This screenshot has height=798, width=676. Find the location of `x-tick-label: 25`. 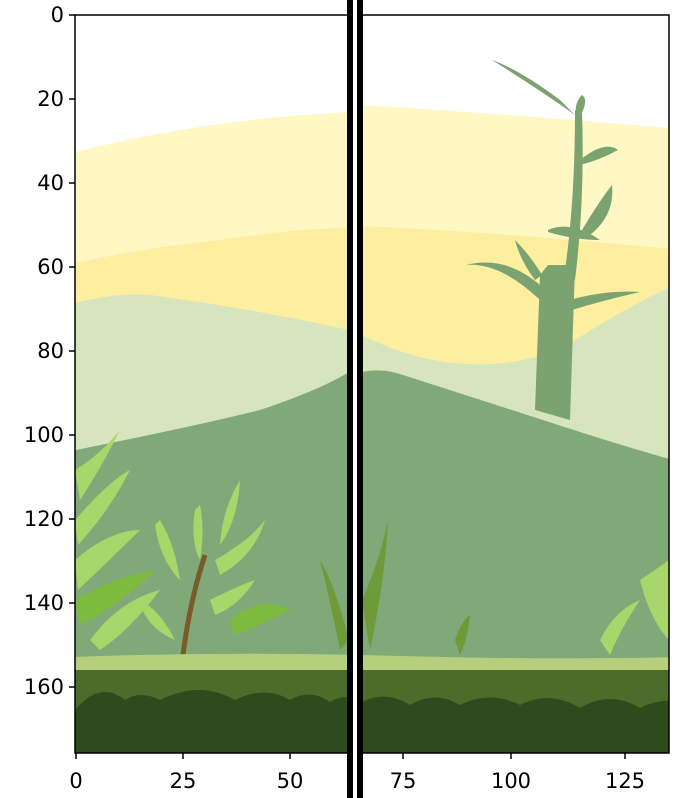

x-tick-label: 25 is located at coordinates (183, 781).